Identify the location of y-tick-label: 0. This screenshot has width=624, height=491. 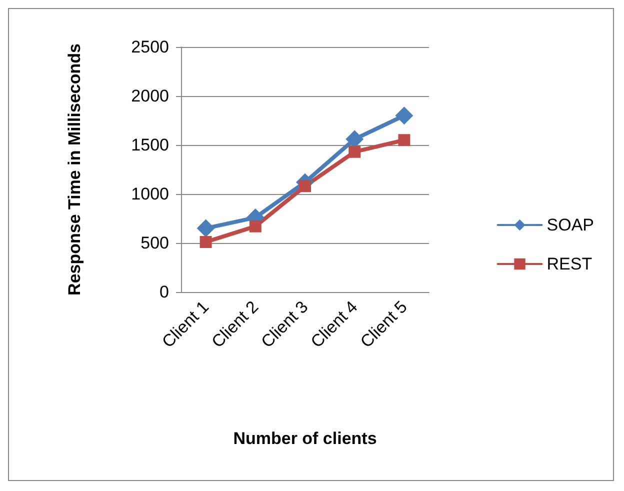
(164, 292).